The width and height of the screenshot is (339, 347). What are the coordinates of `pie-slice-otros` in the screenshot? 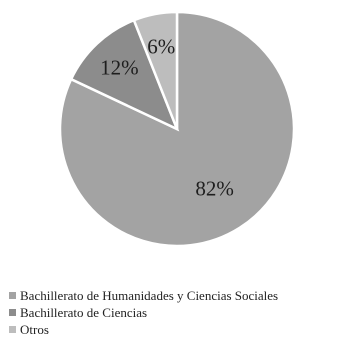 It's located at (155, 70).